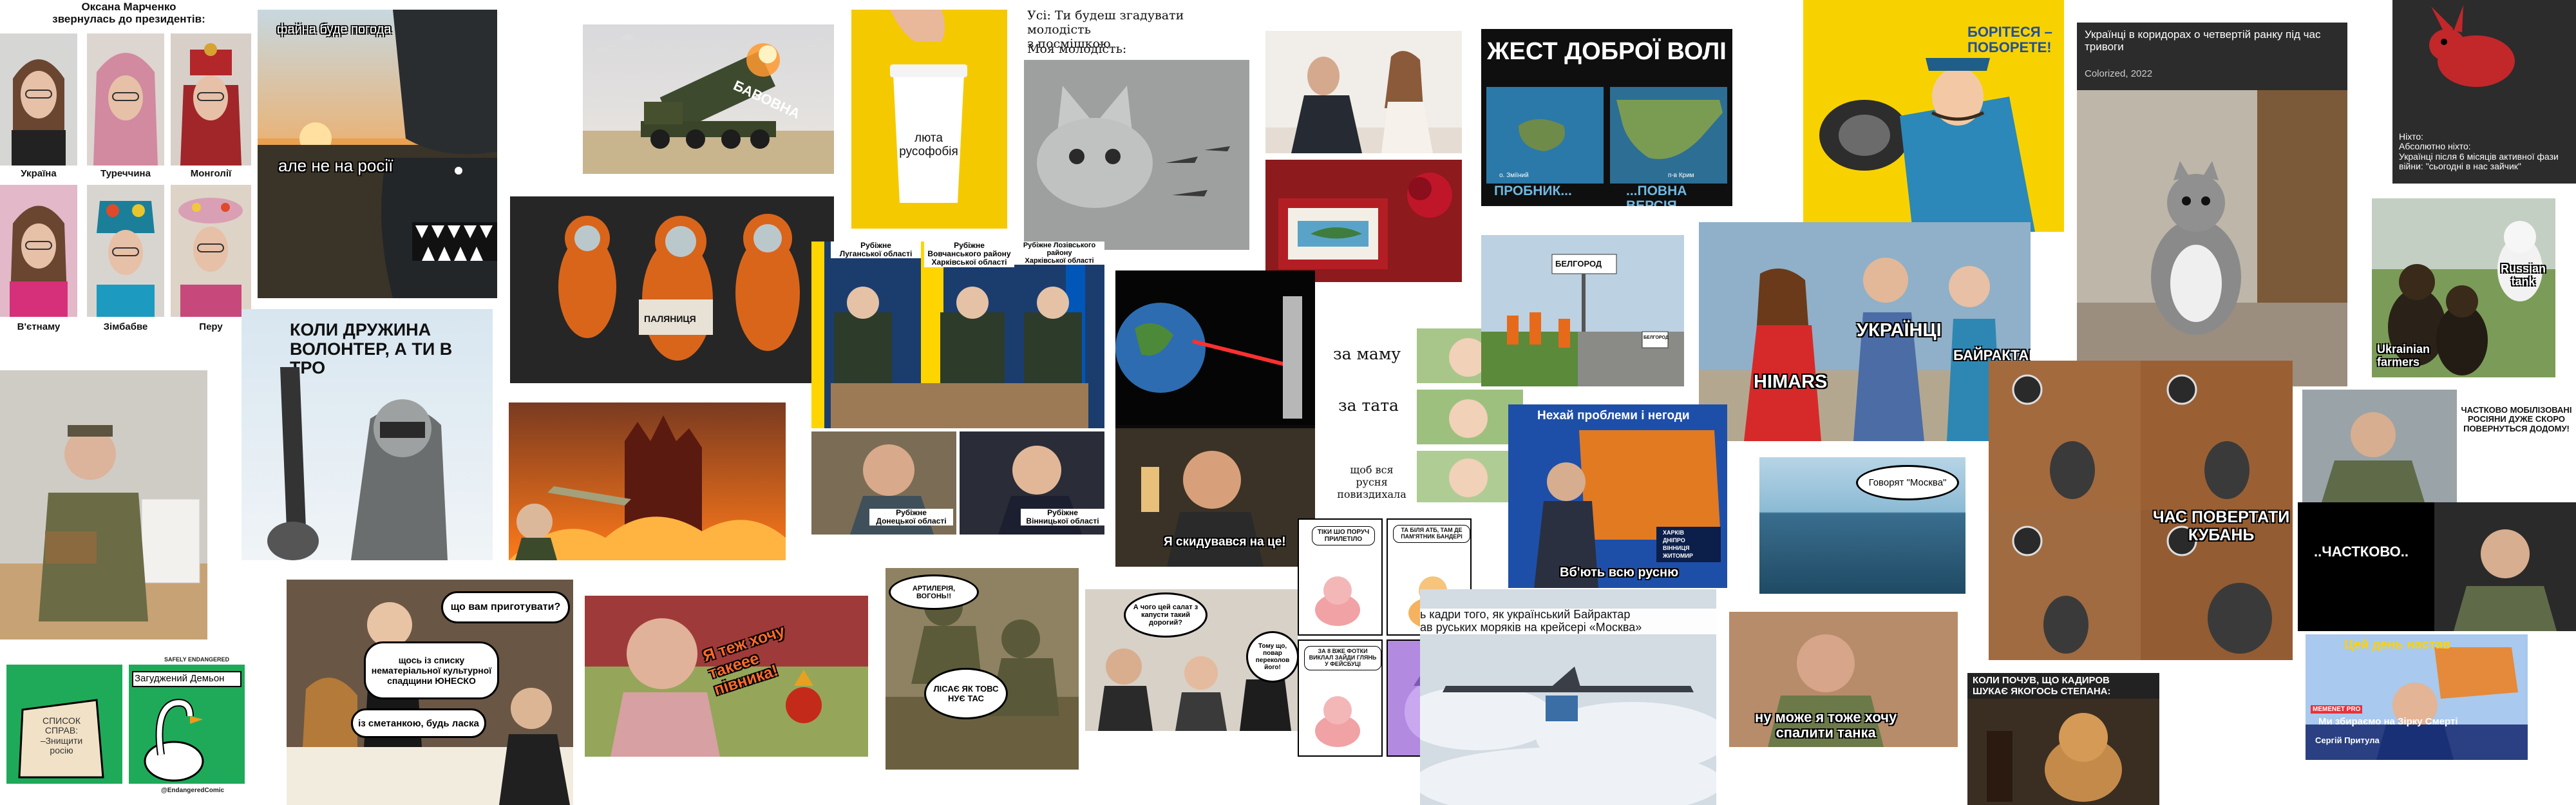 This screenshot has height=805, width=2576. I want to click on meme-caption: Я скидувався на це!, so click(1225, 542).